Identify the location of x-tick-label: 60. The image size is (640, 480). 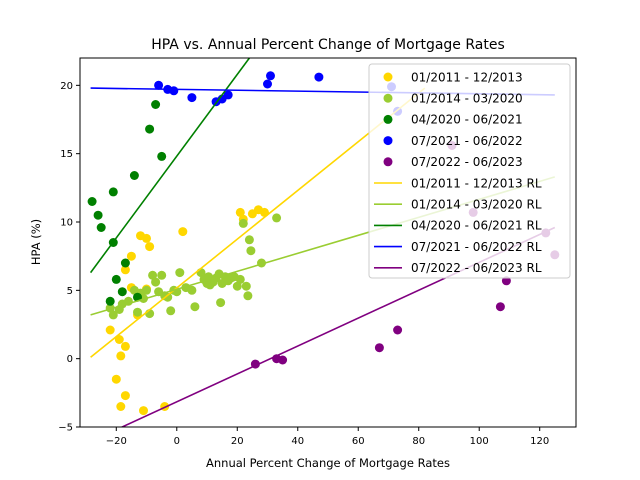
(358, 441).